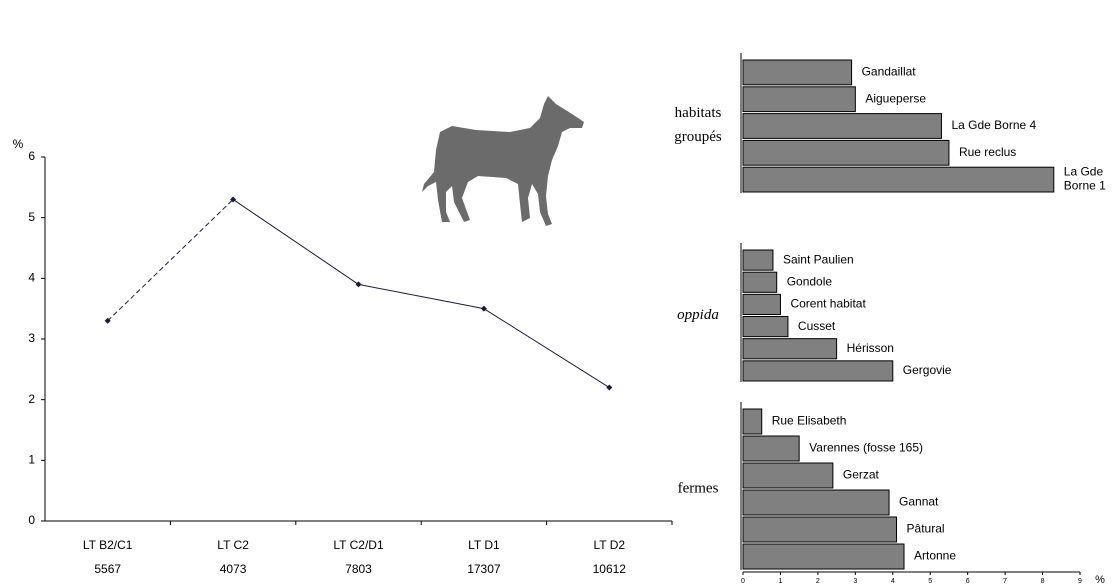 The width and height of the screenshot is (1117, 587). I want to click on bar-label: Gondole, so click(810, 281).